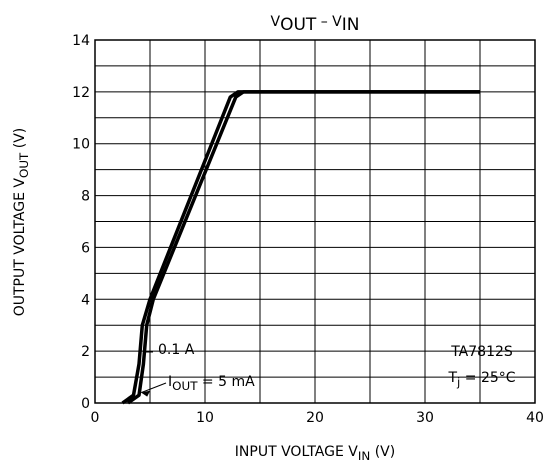 The image size is (551, 466). Describe the element at coordinates (458, 382) in the screenshot. I see `annotation-part: j` at that location.